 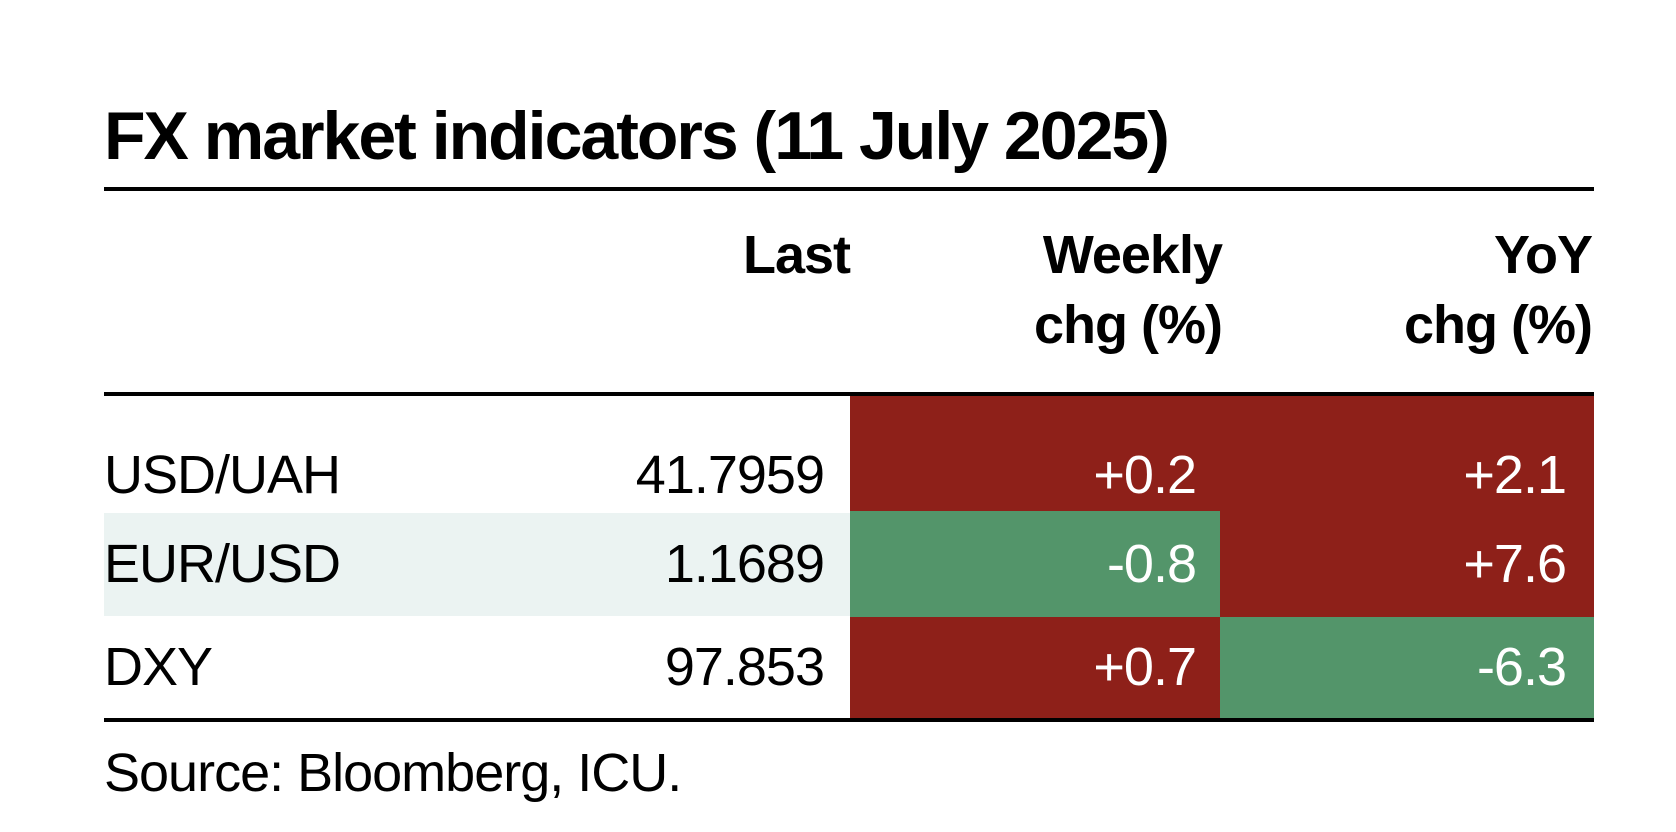 I want to click on weekly-value-usd-uah: +0.2, so click(x=1145, y=475).